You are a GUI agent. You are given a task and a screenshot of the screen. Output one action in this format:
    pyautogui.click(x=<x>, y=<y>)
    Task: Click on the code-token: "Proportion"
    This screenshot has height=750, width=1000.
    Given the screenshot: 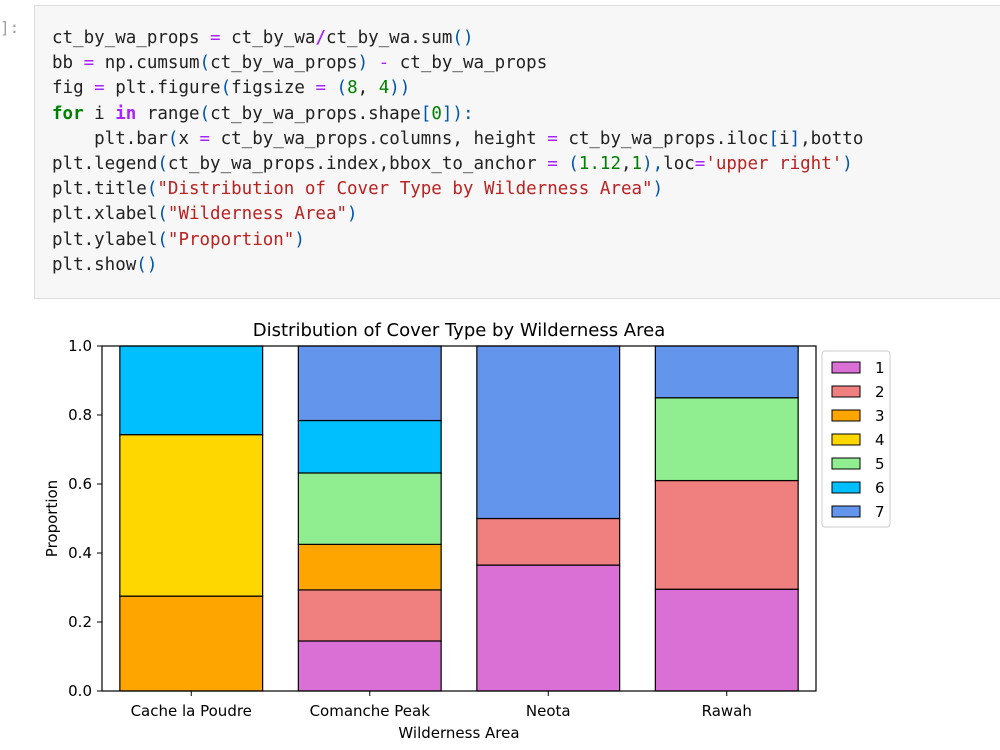 What is the action you would take?
    pyautogui.click(x=231, y=239)
    